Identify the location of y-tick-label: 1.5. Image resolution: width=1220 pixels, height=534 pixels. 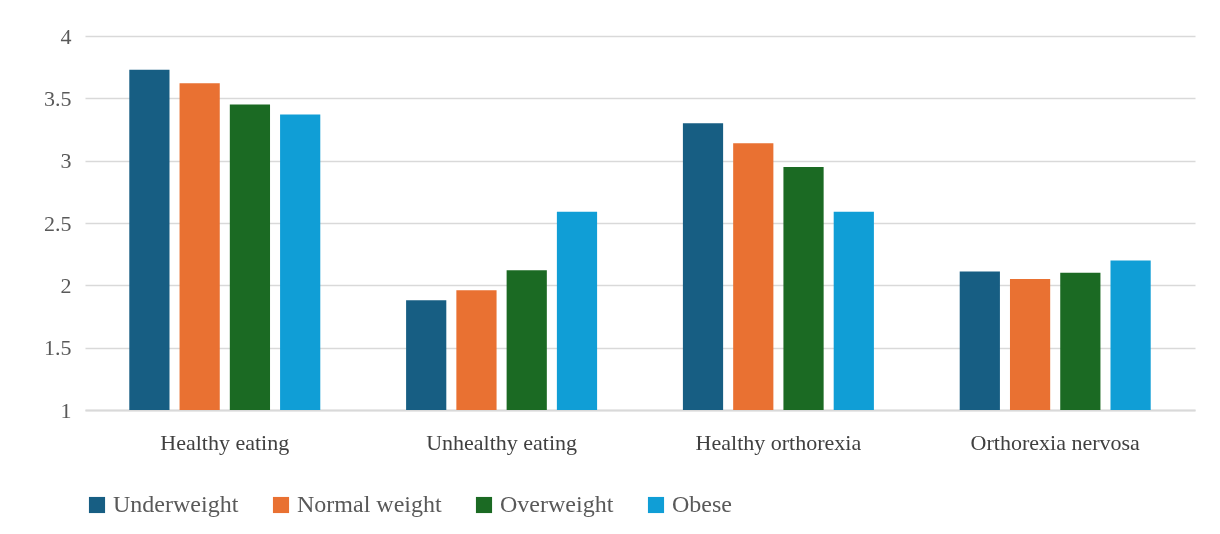
(58, 348).